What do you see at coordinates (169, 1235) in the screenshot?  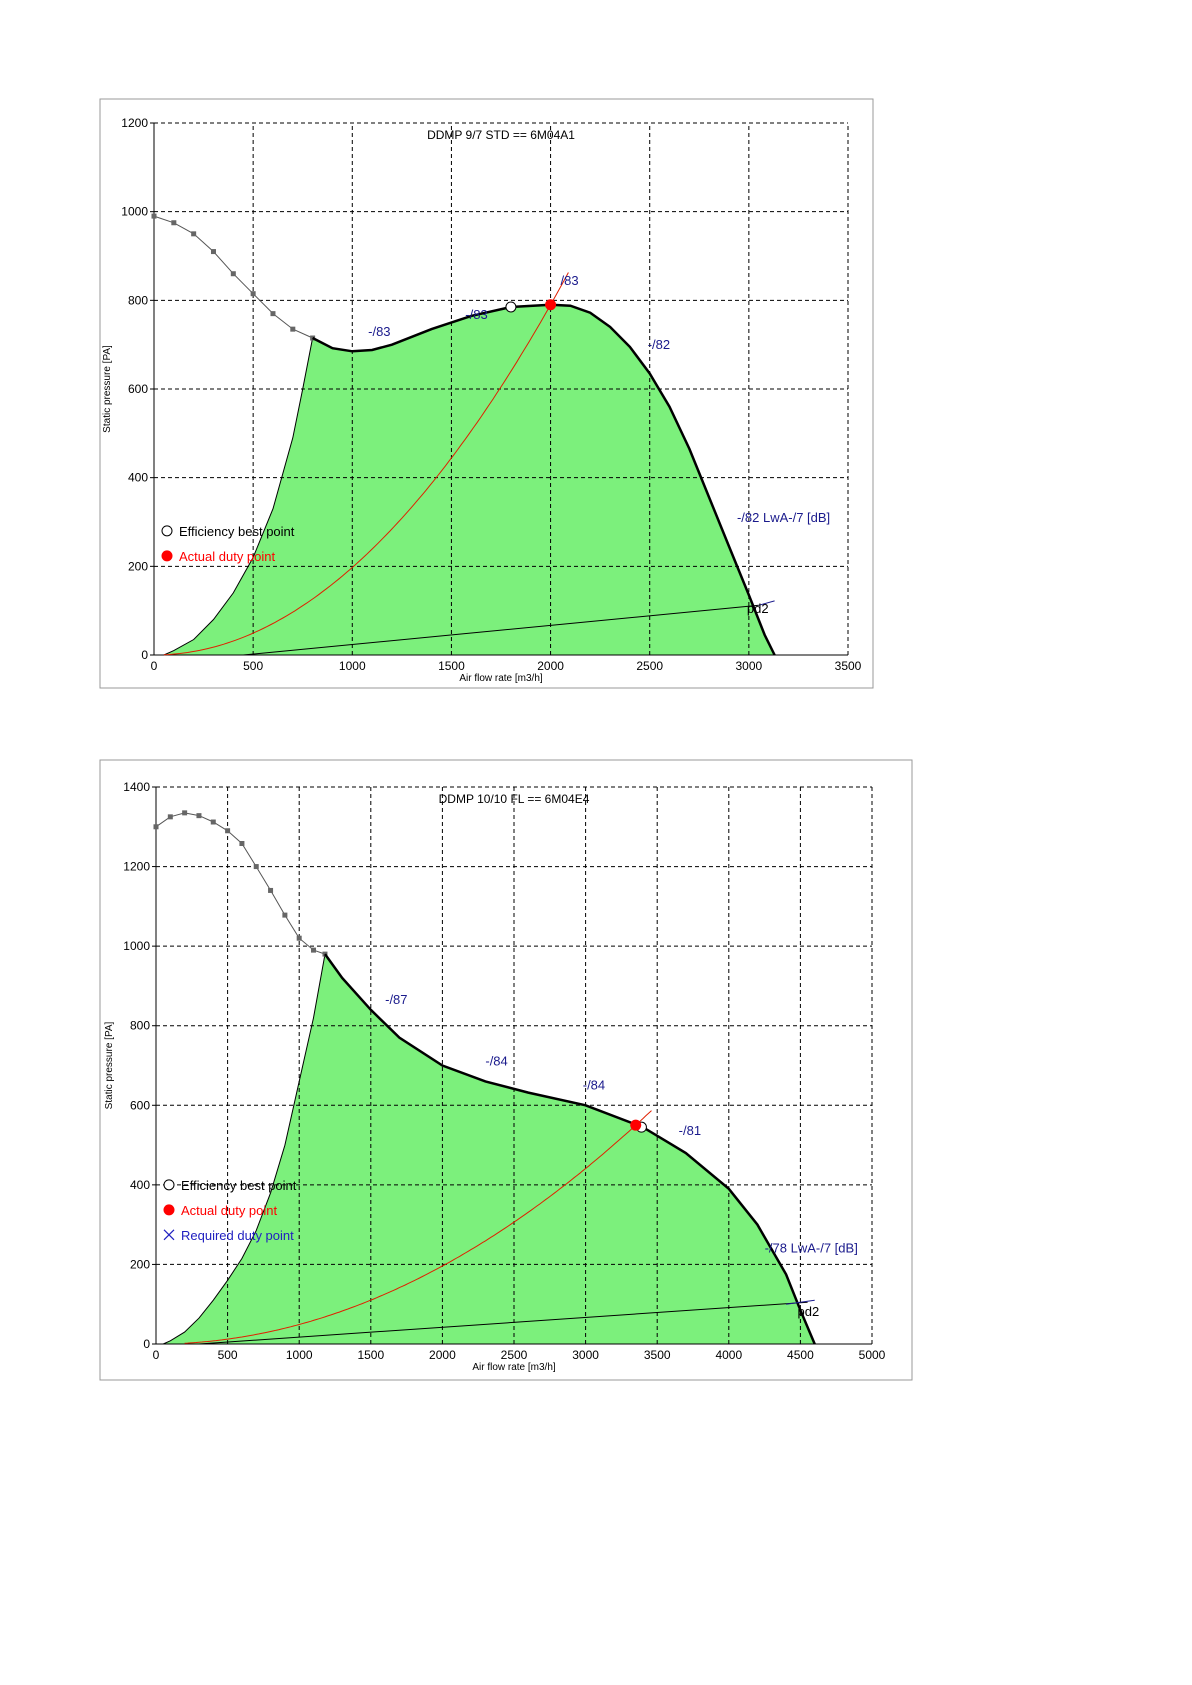 I see `legend-x-icon` at bounding box center [169, 1235].